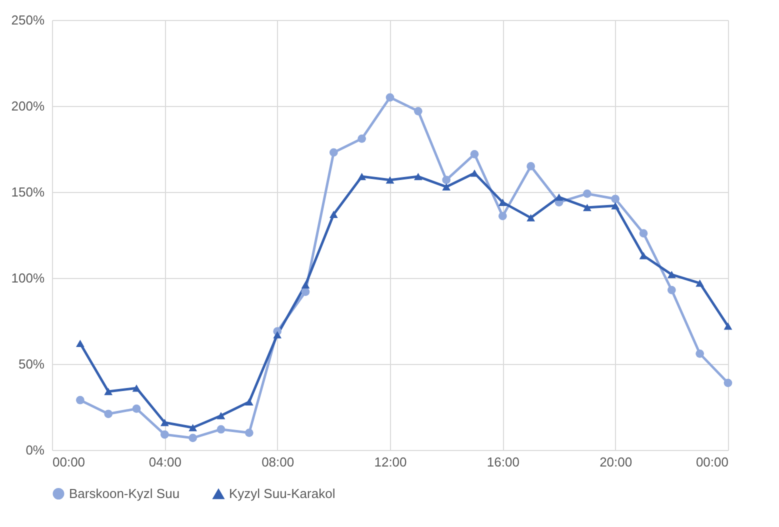 This screenshot has height=527, width=779. Describe the element at coordinates (124, 493) in the screenshot. I see `legend-label: Barskoon-Kyzl Suu` at that location.